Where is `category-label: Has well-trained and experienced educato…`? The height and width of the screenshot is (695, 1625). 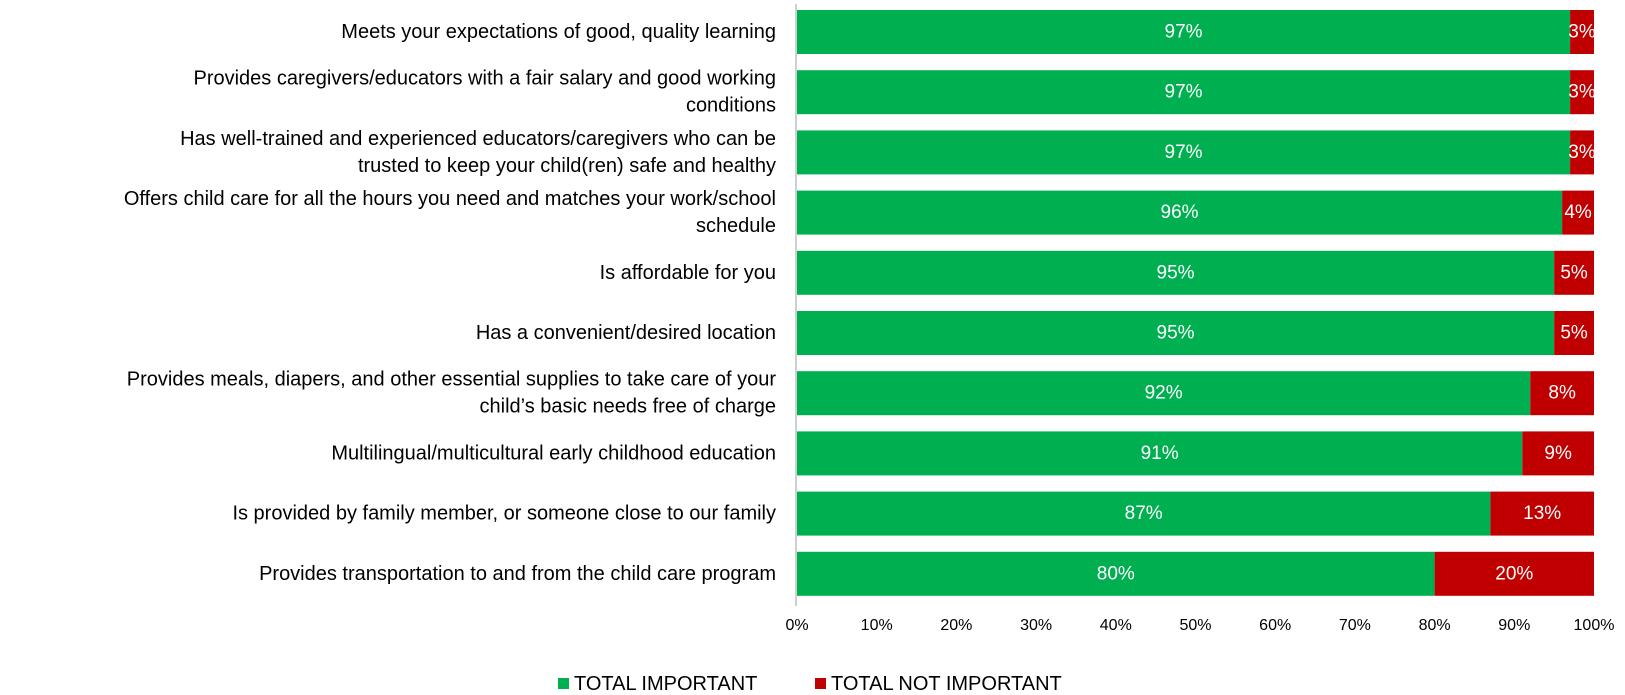
category-label: Has well-trained and experienced educato… is located at coordinates (478, 152).